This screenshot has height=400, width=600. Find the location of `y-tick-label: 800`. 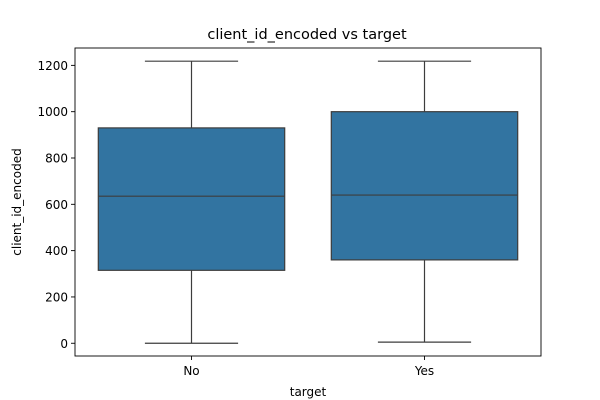

y-tick-label: 800 is located at coordinates (56, 159).